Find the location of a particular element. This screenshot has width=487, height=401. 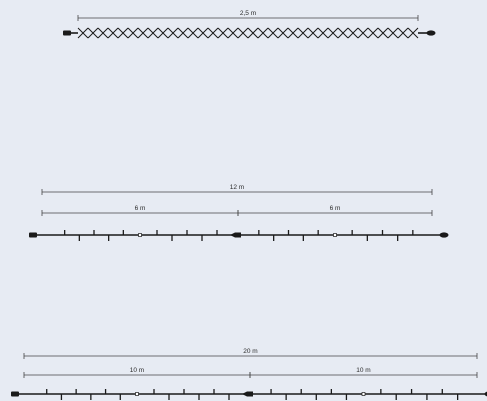

segment-dimension-1-label: 6 m is located at coordinates (140, 208).